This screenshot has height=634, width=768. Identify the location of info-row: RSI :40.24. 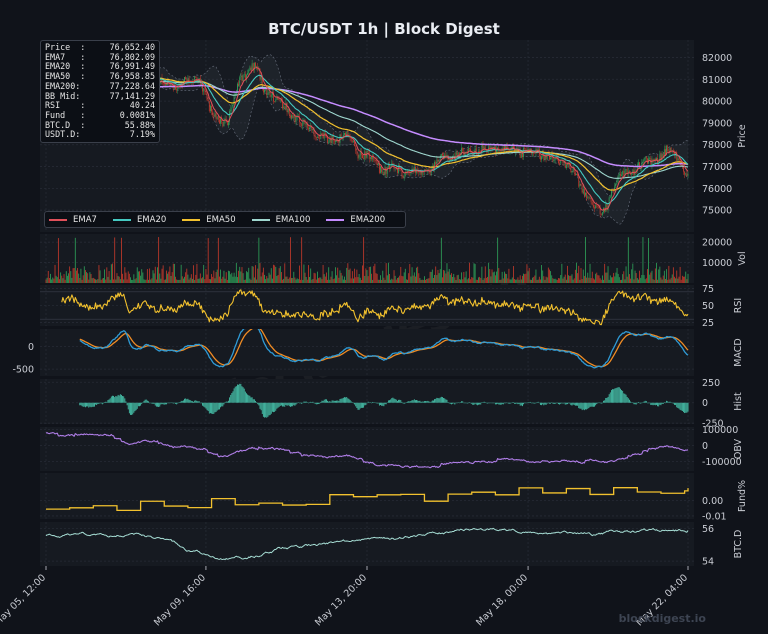
(100, 106).